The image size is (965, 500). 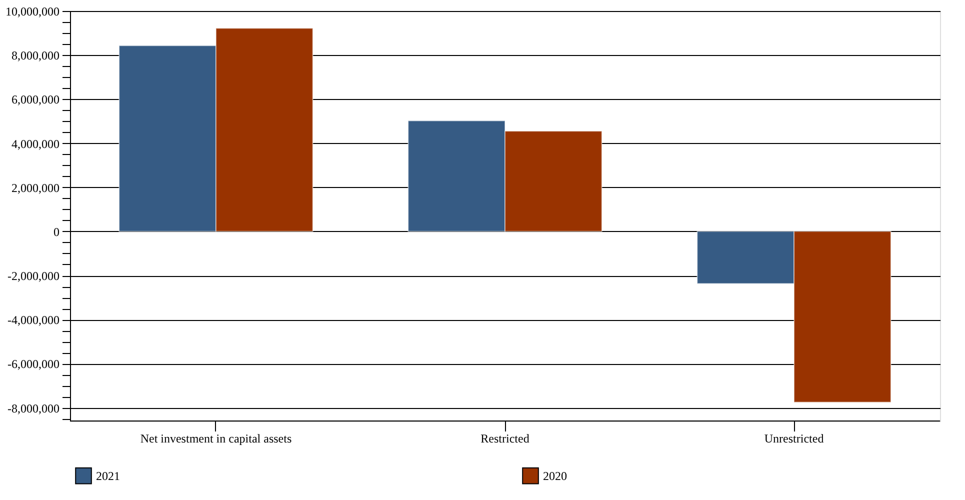 I want to click on y-tick-label: 0, so click(x=57, y=231).